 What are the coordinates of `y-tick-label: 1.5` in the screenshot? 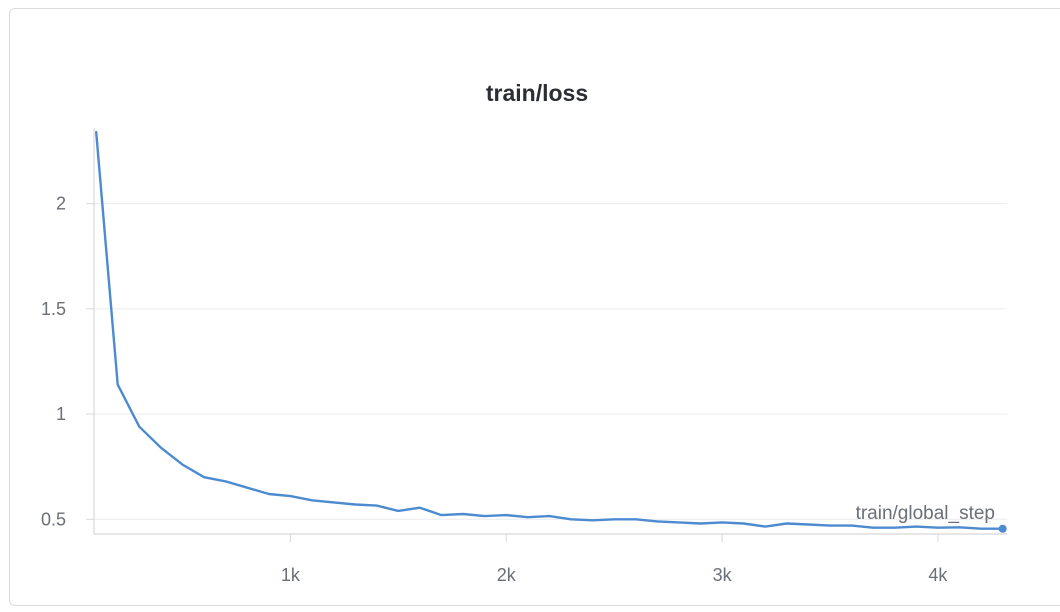 It's located at (53, 309).